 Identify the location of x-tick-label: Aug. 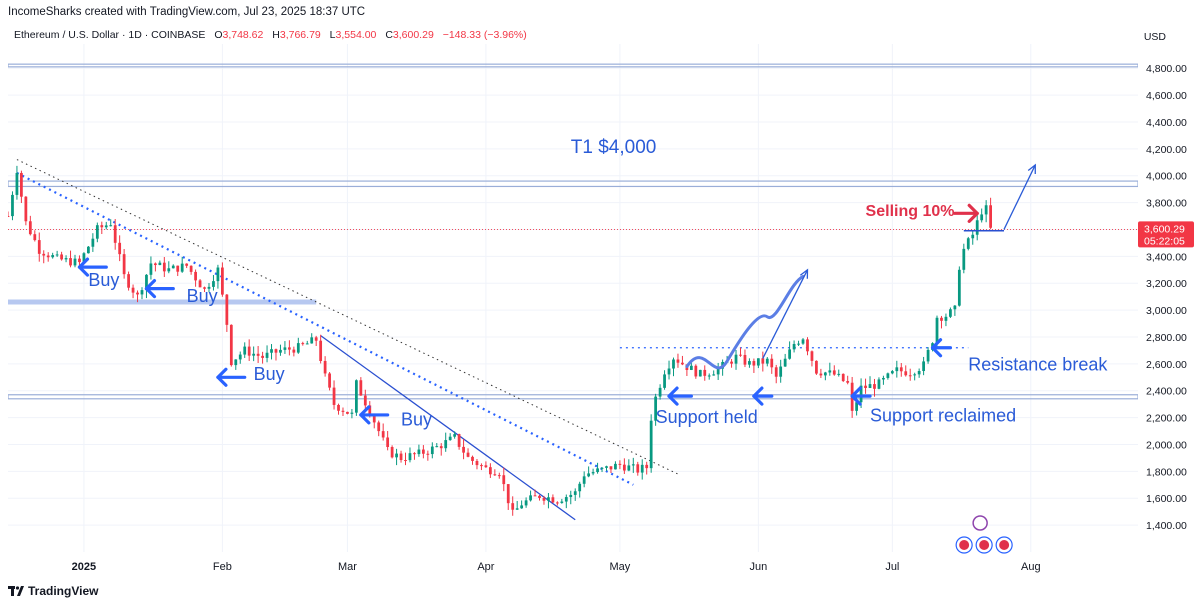
(1031, 567).